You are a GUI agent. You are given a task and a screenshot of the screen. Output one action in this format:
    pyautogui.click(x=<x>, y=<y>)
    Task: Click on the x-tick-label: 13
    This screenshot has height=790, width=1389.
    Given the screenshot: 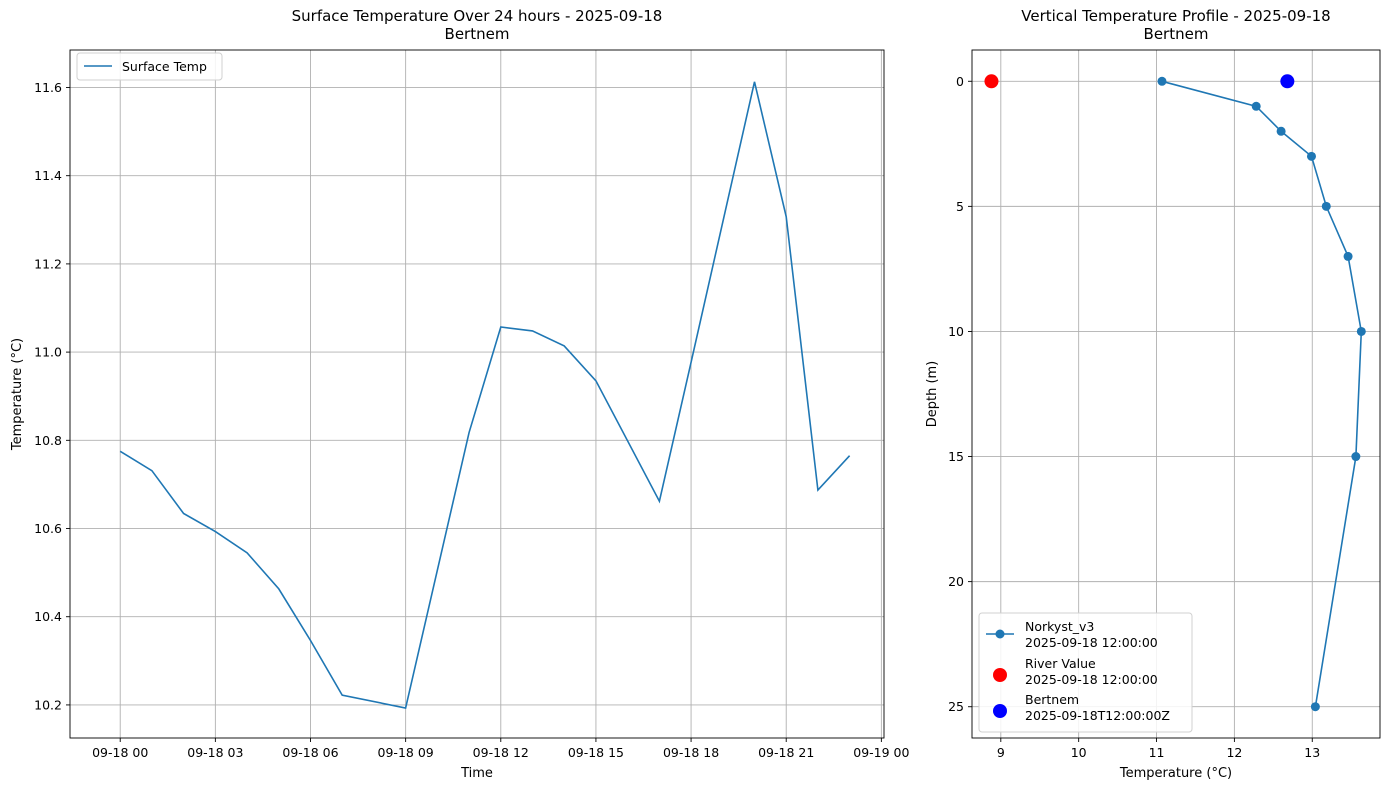 What is the action you would take?
    pyautogui.click(x=1312, y=752)
    